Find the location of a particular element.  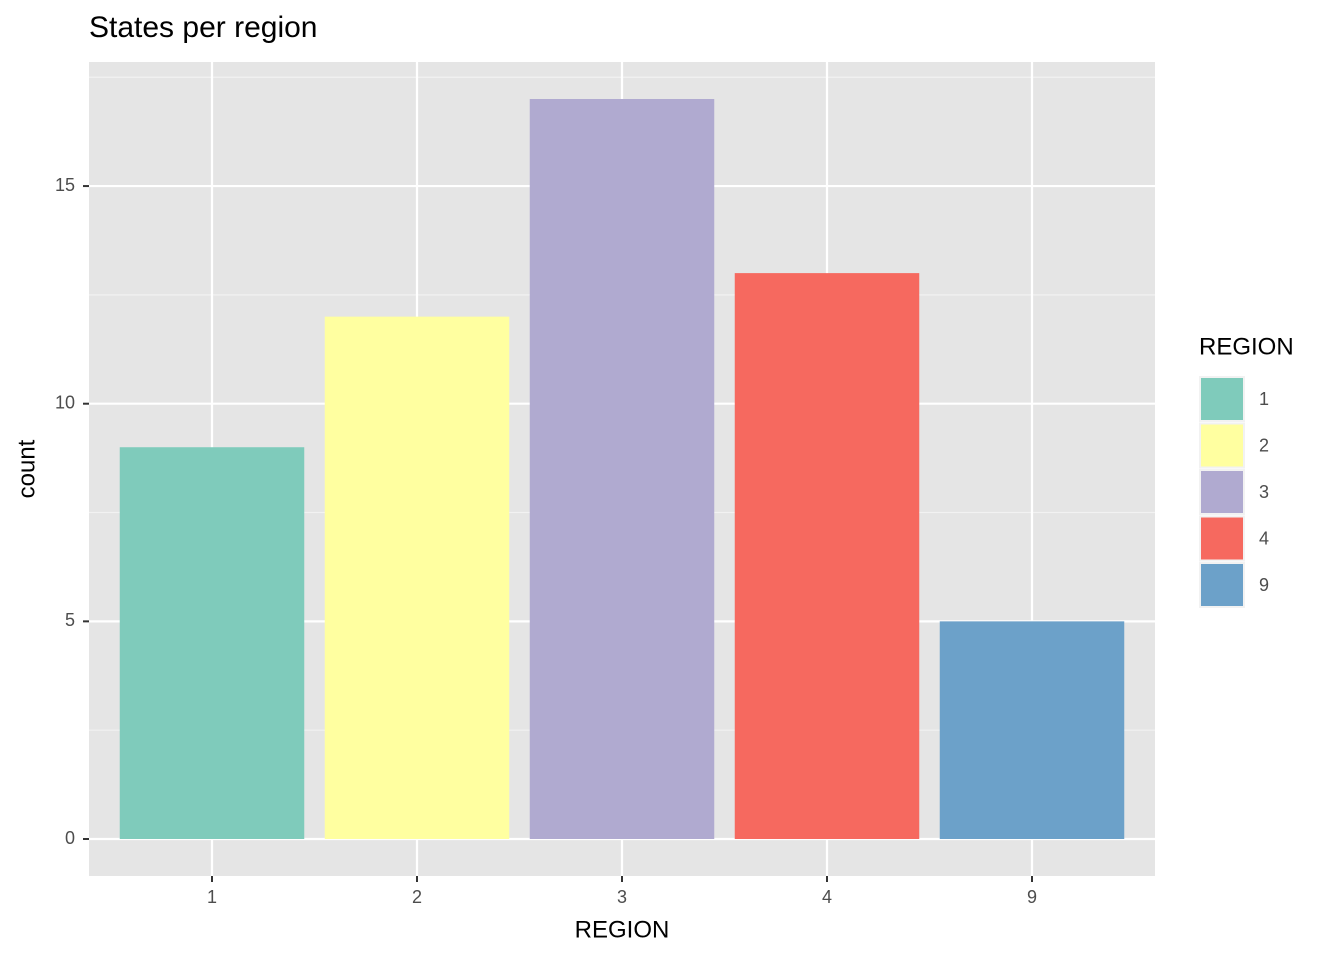

legend-label: 9 is located at coordinates (1264, 585).